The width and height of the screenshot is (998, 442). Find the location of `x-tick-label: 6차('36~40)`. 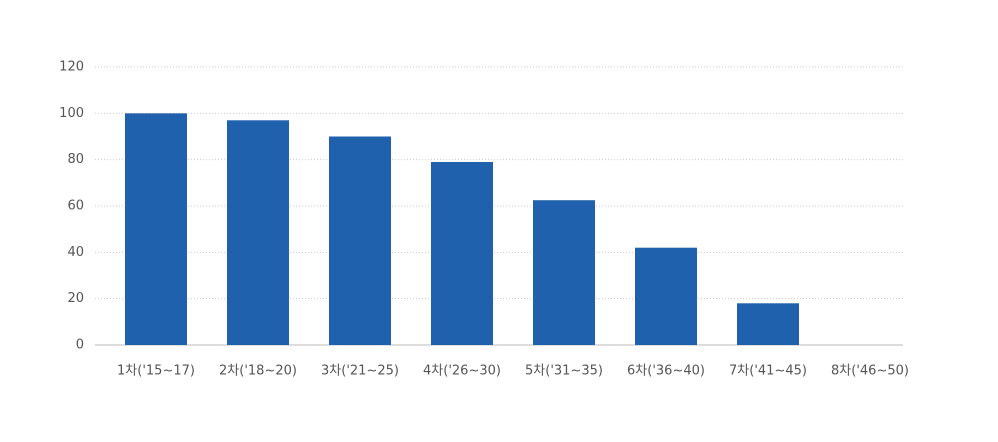

x-tick-label: 6차('36~40) is located at coordinates (666, 371).